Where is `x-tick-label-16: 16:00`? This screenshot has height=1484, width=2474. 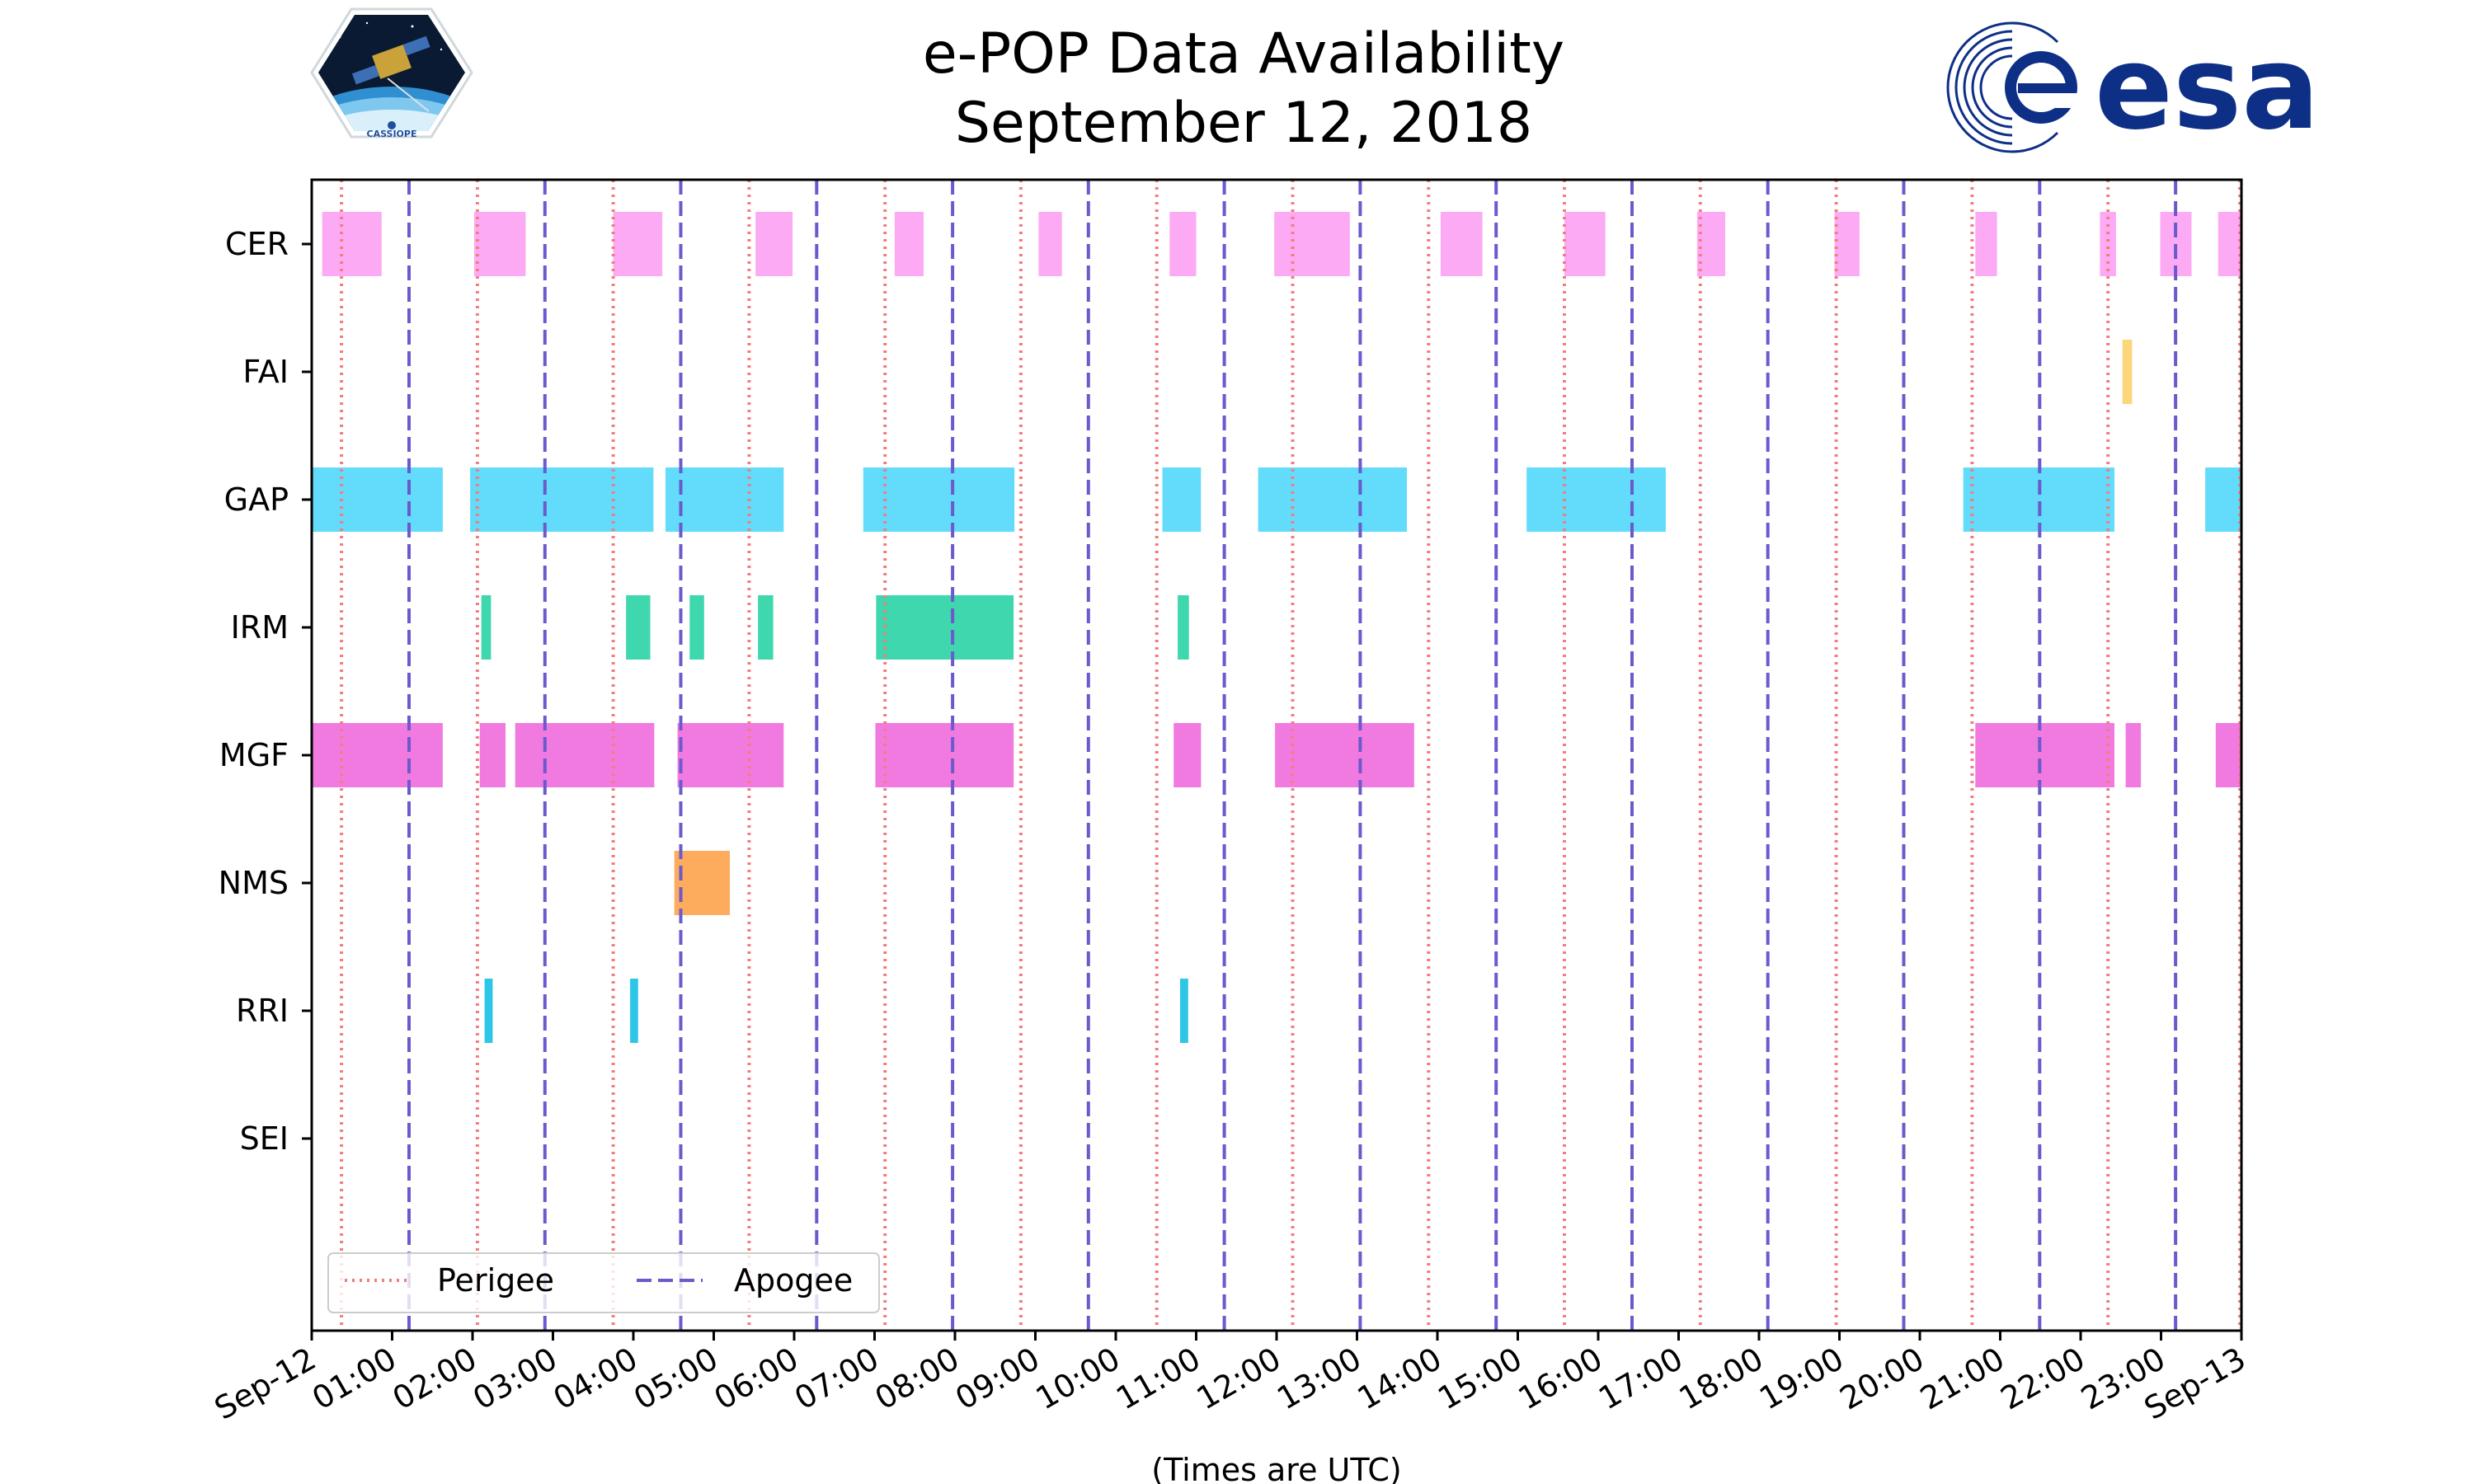 x-tick-label-16: 16:00 is located at coordinates (1560, 1379).